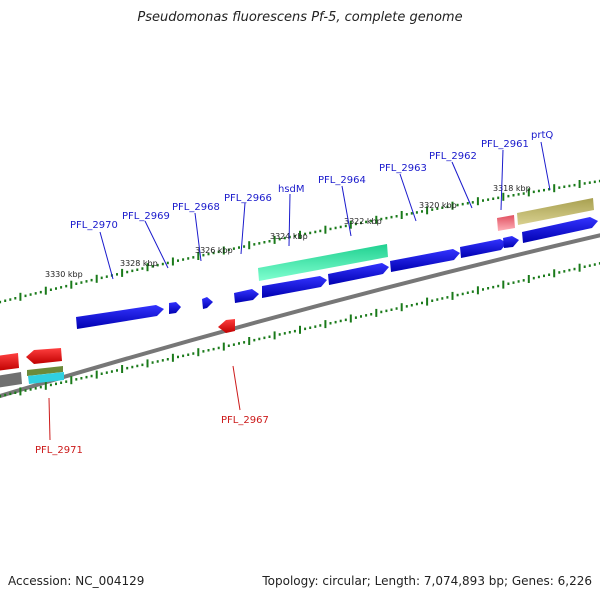 This screenshot has height=600, width=600. I want to click on label-pfl-2968: PFL_2968, so click(196, 207).